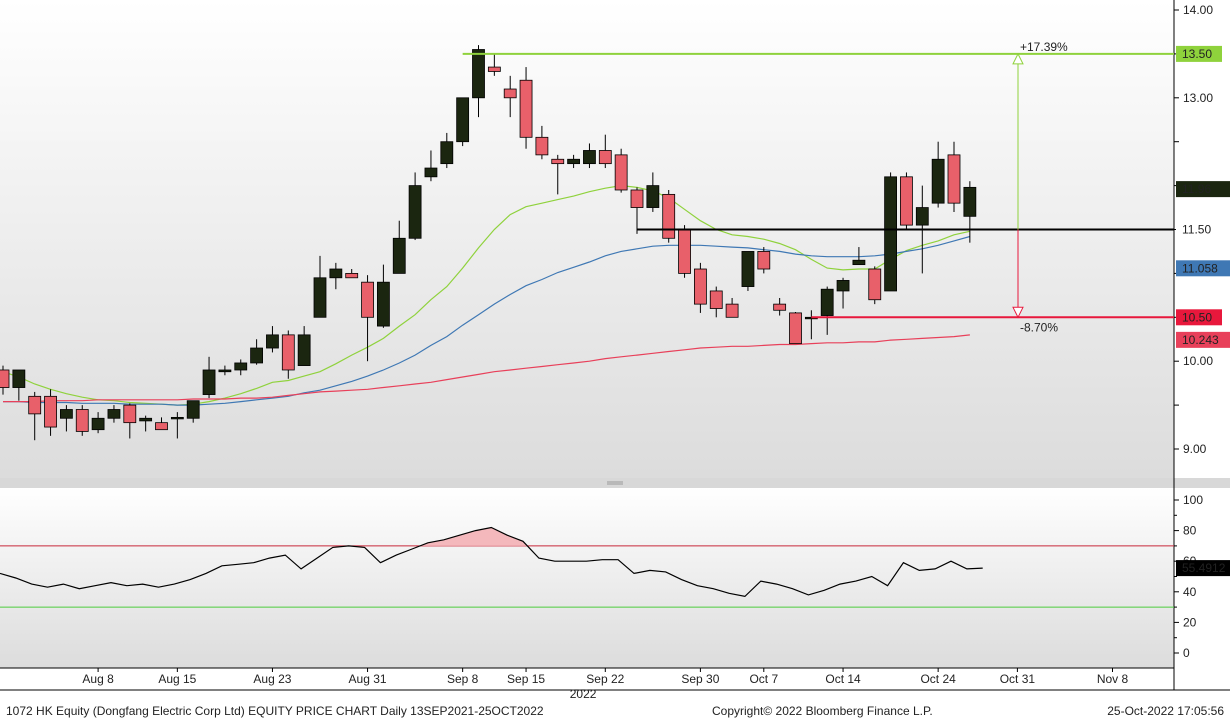 This screenshot has height=721, width=1230. I want to click on x-tick-label: Sep 8, so click(463, 679).